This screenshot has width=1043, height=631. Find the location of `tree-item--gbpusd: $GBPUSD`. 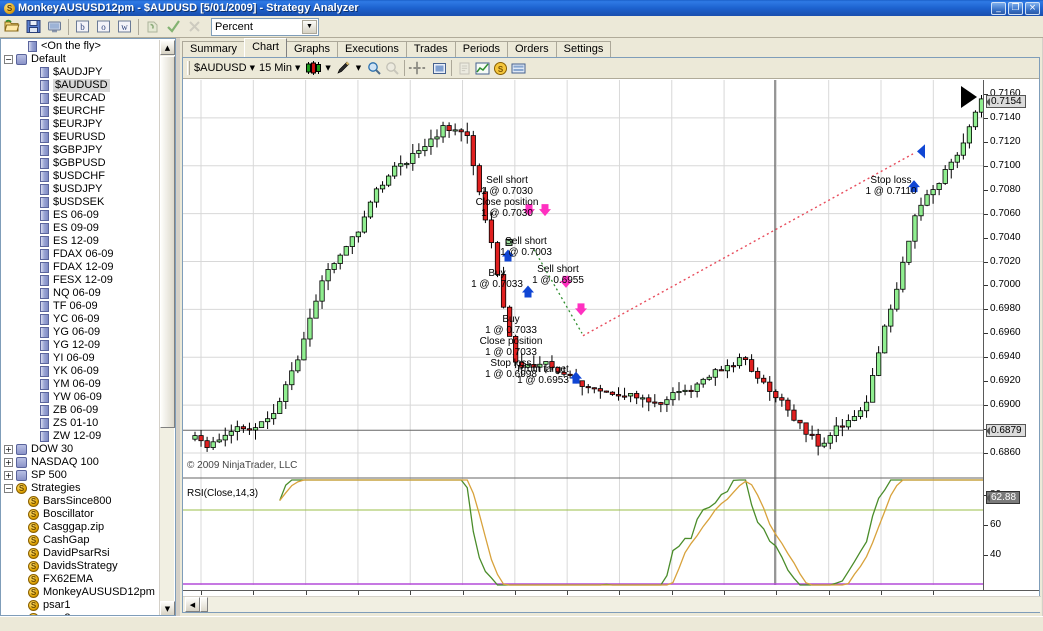

tree-item--gbpusd: $GBPUSD is located at coordinates (81, 163).